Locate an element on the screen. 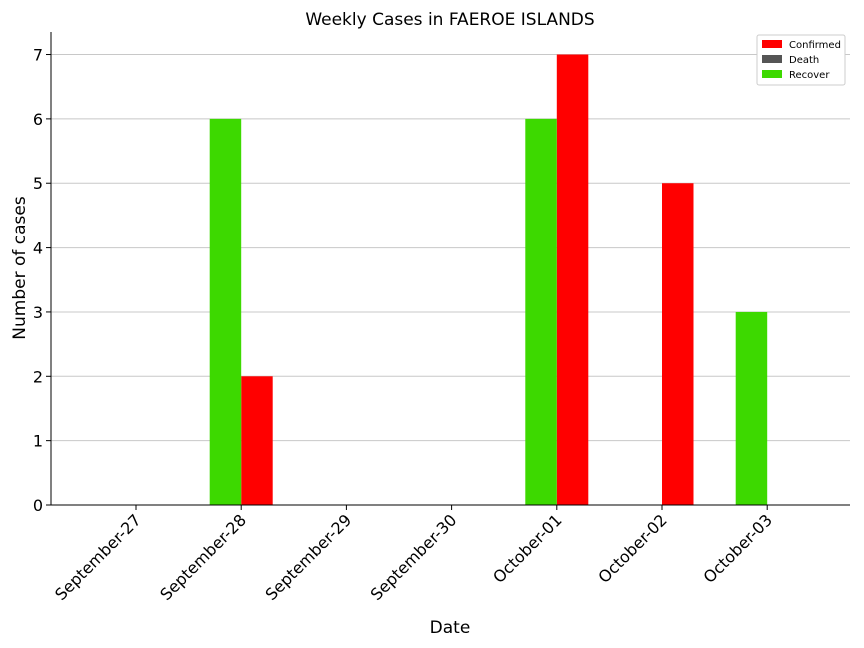 The width and height of the screenshot is (864, 648). x-tick-label: October-02 is located at coordinates (632, 548).